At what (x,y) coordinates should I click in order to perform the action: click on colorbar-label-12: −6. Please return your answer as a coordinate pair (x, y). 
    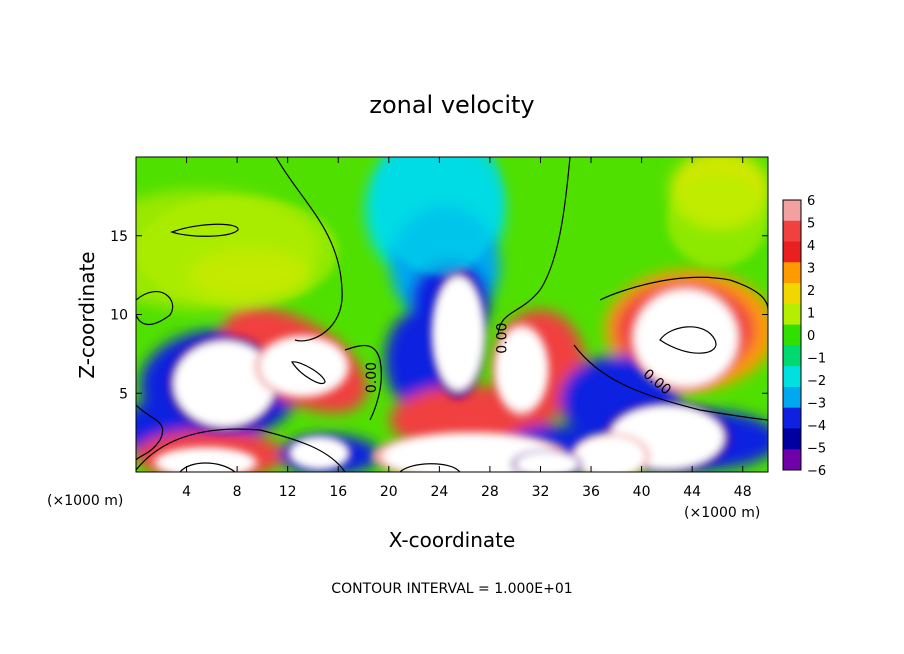
    Looking at the image, I should click on (816, 471).